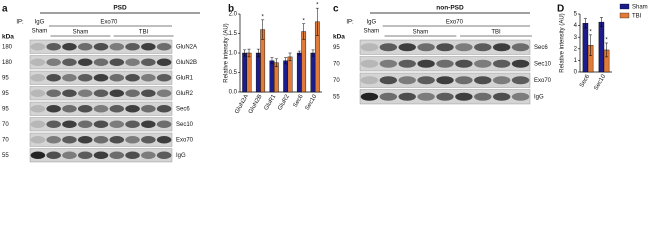 This screenshot has width=650, height=240. Describe the element at coordinates (101, 108) in the screenshot. I see `blot-strip` at that location.